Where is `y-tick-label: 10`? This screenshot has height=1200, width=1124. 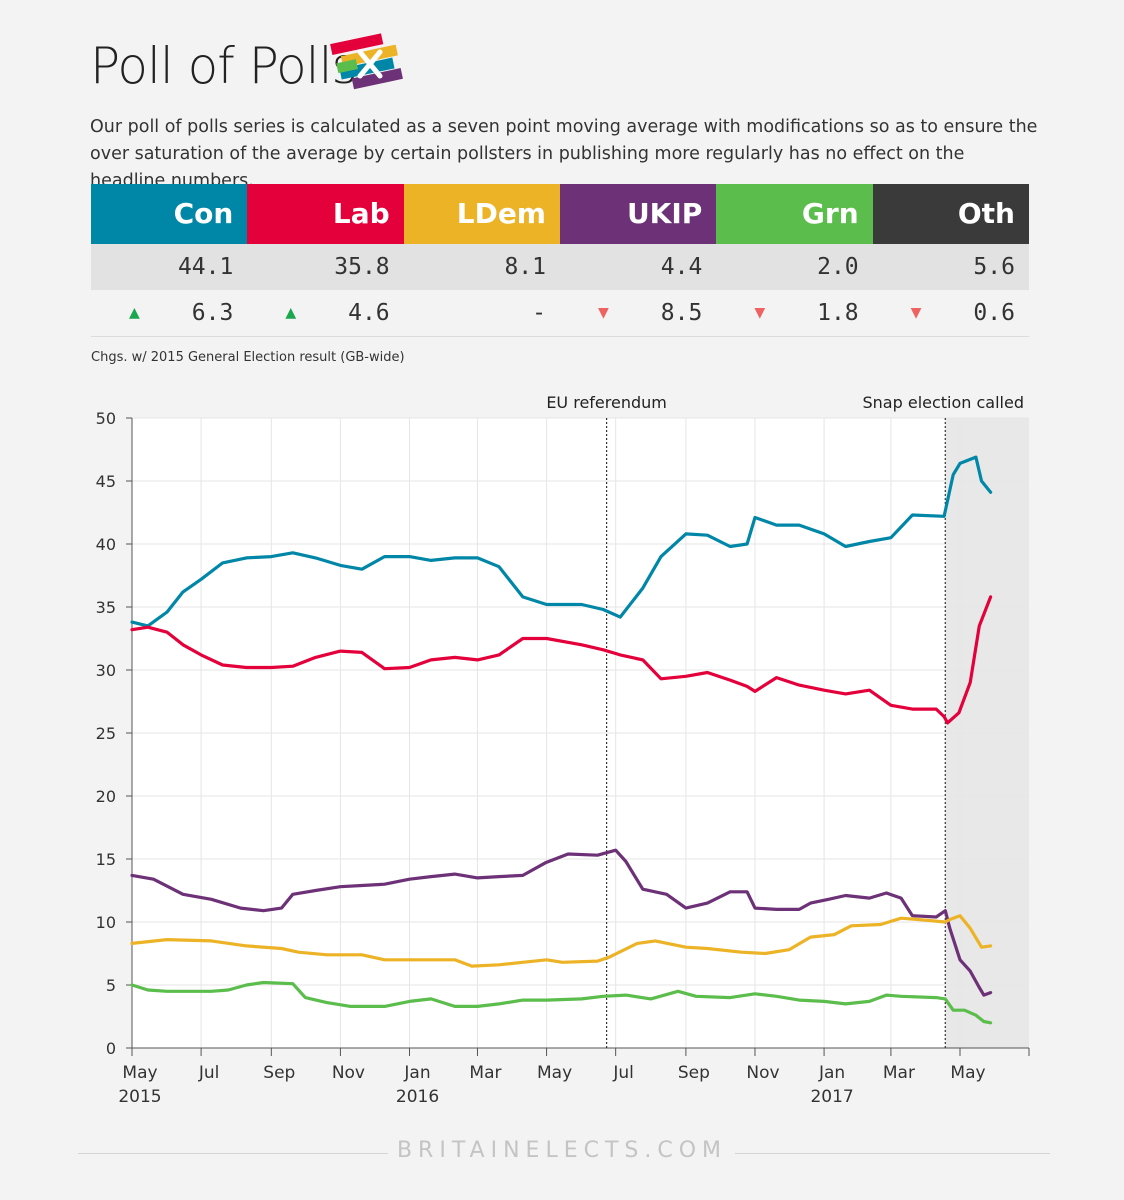 y-tick-label: 10 is located at coordinates (106, 922).